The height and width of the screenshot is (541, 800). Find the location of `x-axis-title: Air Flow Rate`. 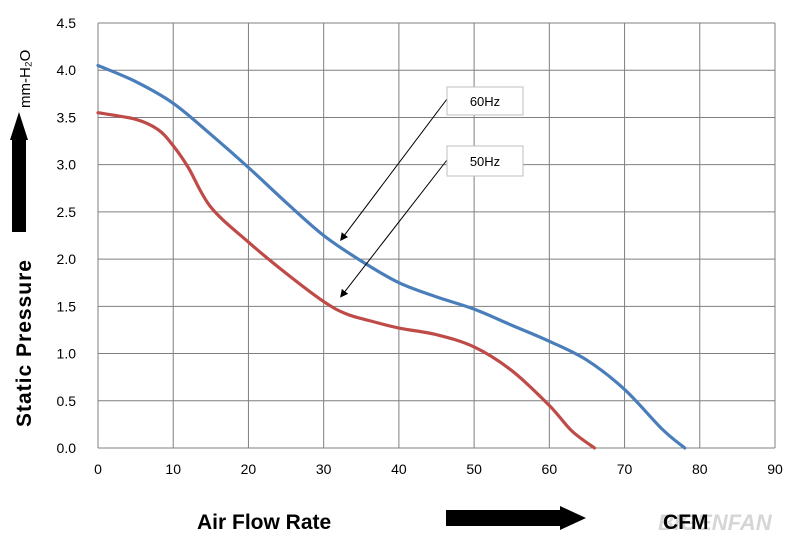

x-axis-title: Air Flow Rate is located at coordinates (264, 522).